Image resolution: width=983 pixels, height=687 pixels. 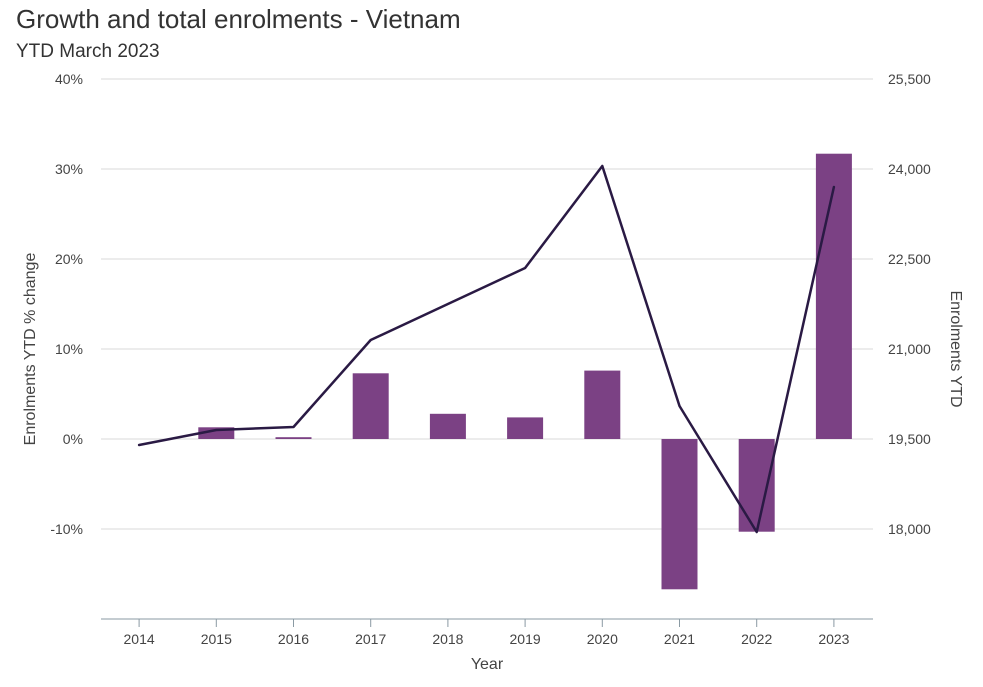 What do you see at coordinates (487, 664) in the screenshot?
I see `x-axis-title: Year` at bounding box center [487, 664].